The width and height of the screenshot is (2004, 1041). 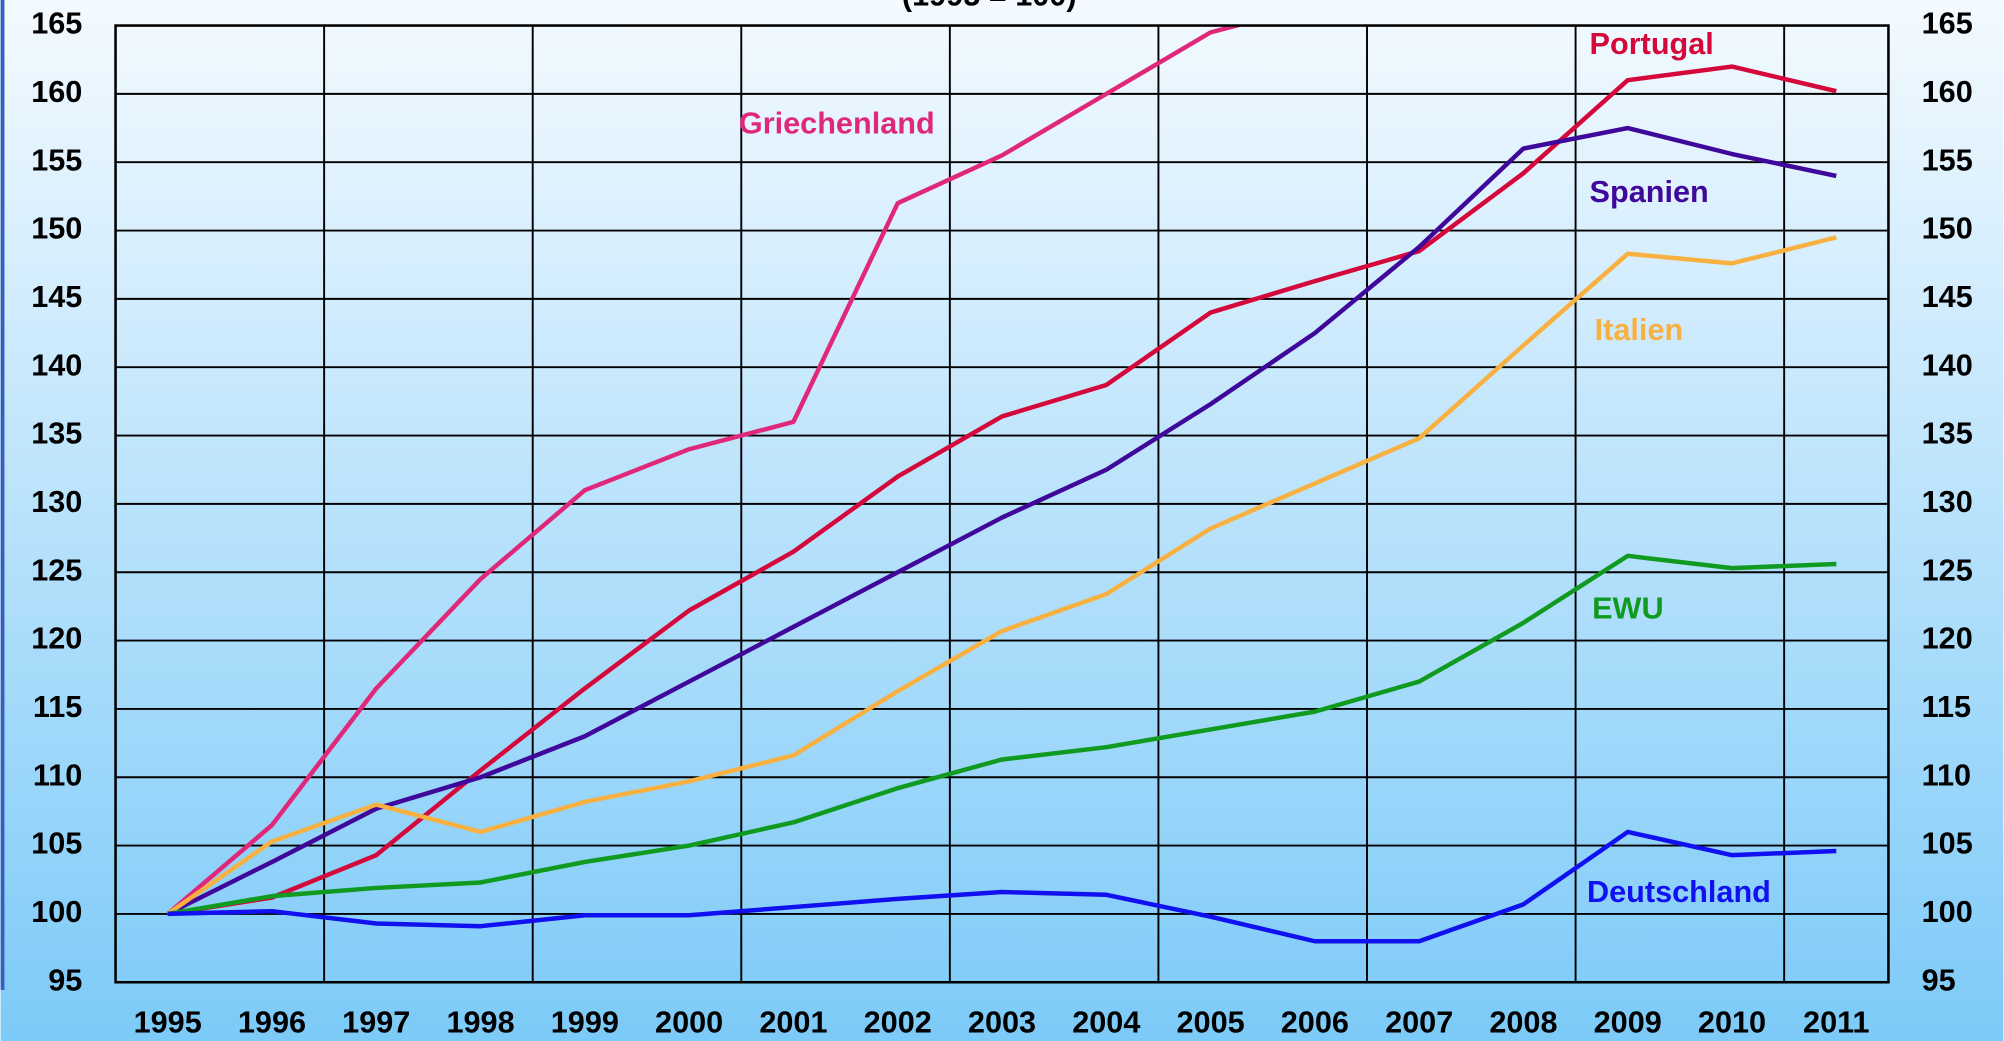 What do you see at coordinates (793, 1022) in the screenshot?
I see `x-tick-label: 2001` at bounding box center [793, 1022].